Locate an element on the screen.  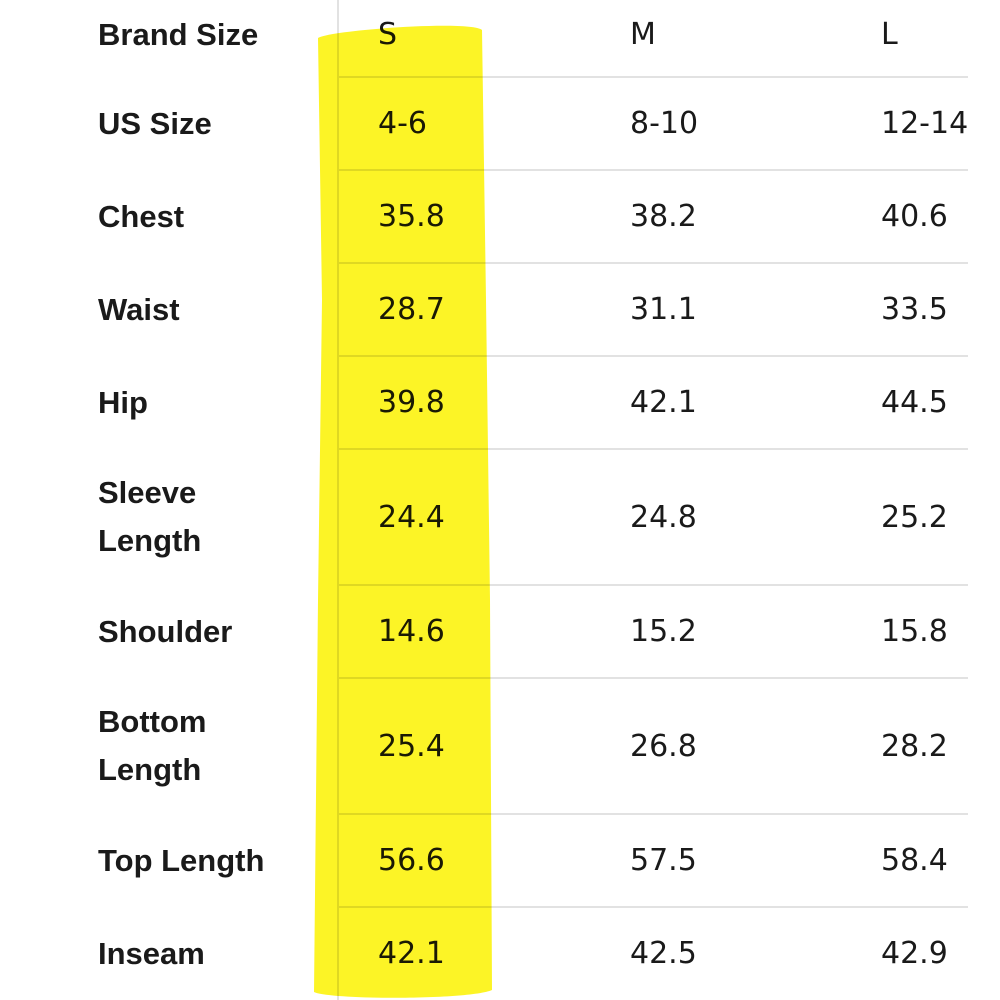
cell-value: 15.8 is located at coordinates (914, 631).